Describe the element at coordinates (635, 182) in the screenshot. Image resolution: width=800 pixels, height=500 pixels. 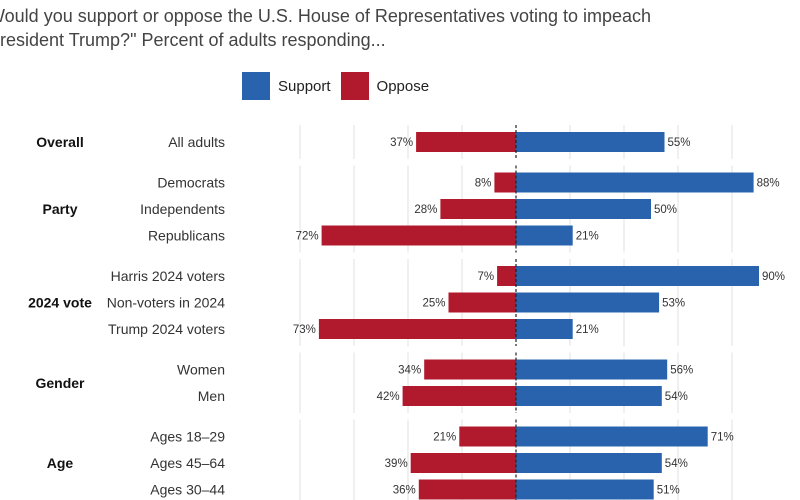
I see `bar-support-democrats` at that location.